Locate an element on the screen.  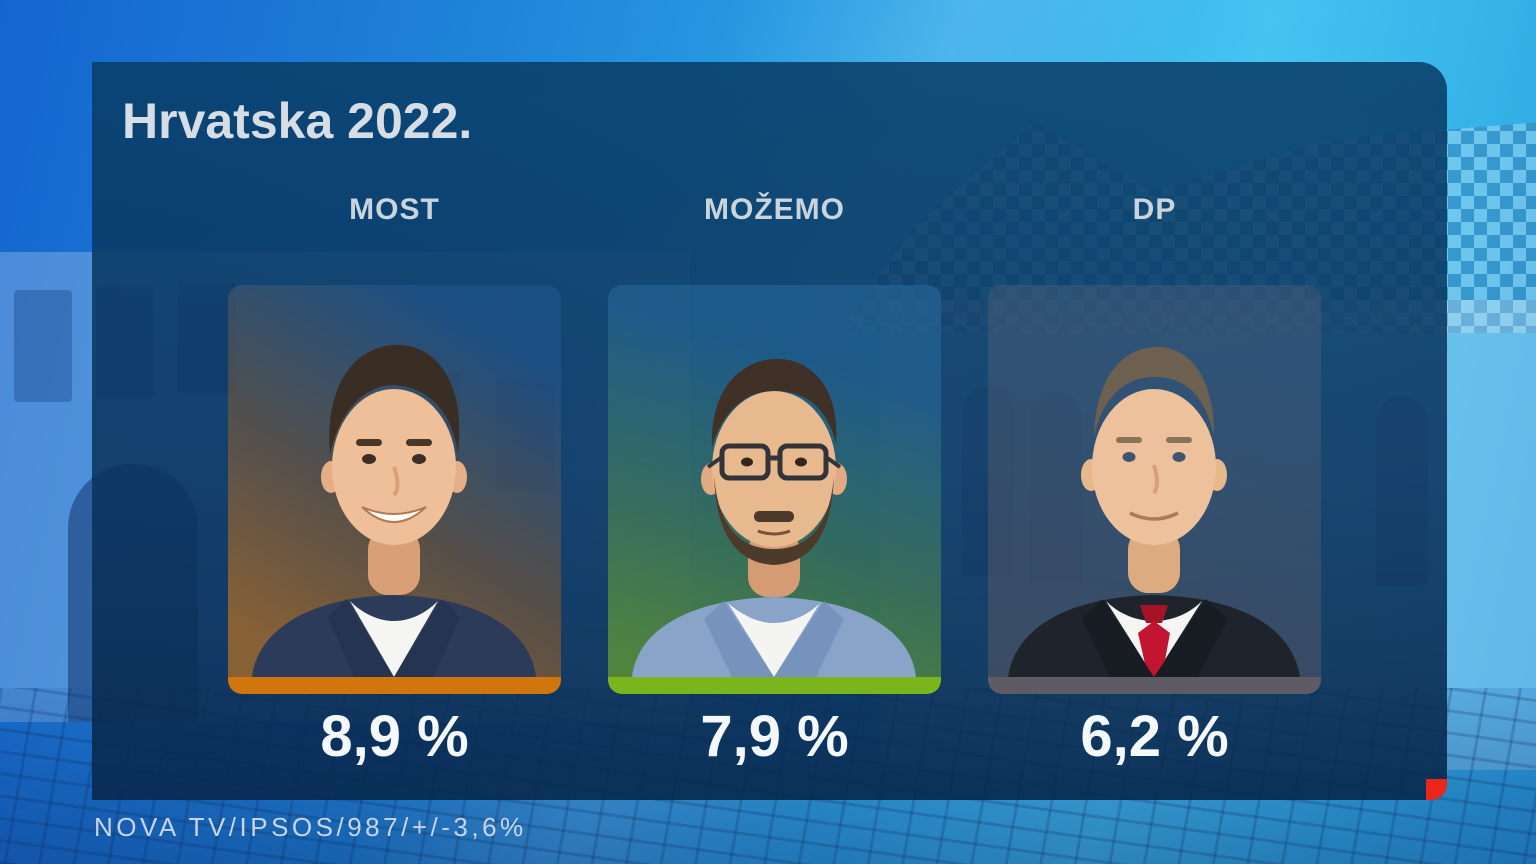
red-corner-accent is located at coordinates (1436, 789).